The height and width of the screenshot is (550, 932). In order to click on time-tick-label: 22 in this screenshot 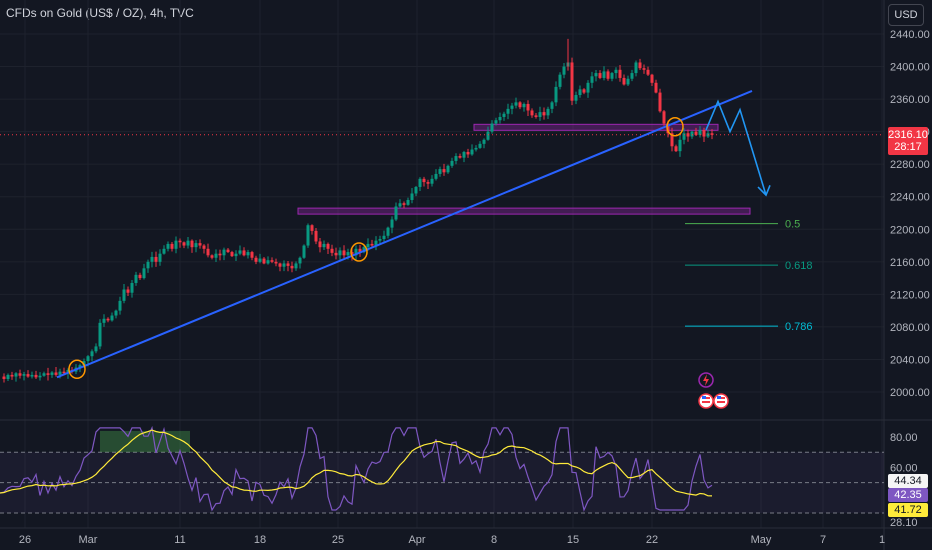, I will do `click(652, 540)`.